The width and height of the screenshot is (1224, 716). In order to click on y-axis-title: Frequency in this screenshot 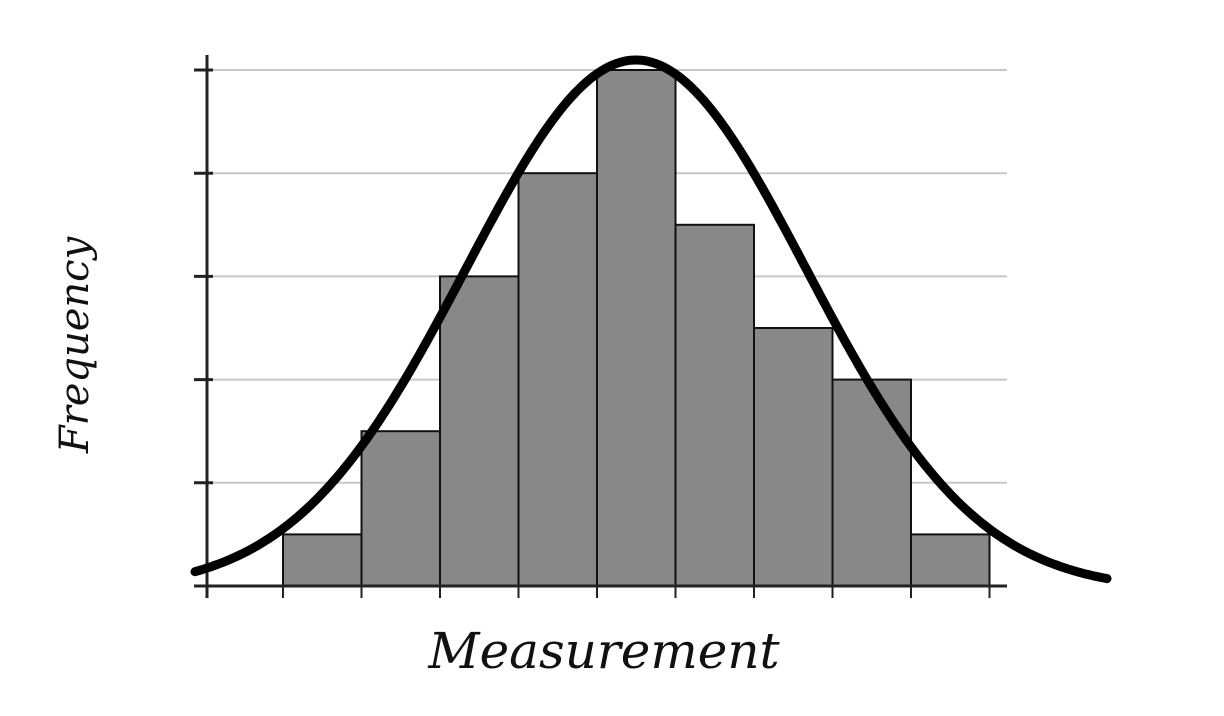, I will do `click(75, 344)`.